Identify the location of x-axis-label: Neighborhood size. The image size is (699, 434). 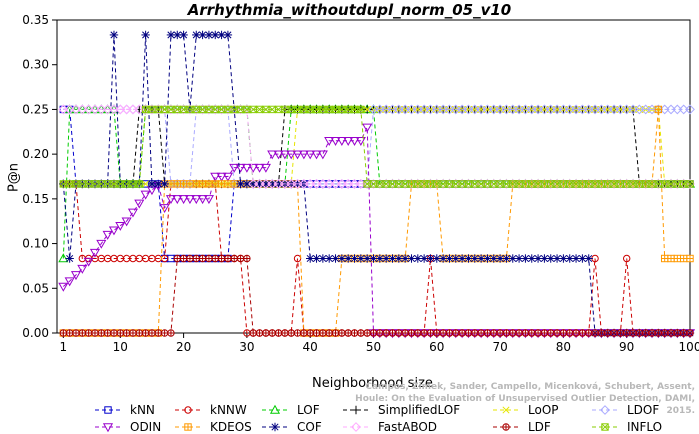
(372, 383).